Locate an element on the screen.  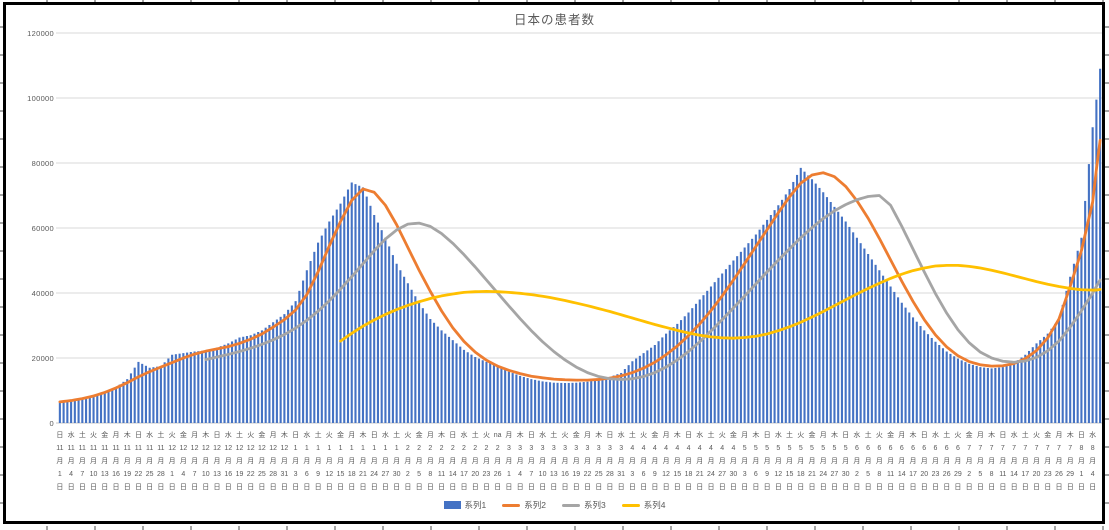
x-axis-tick-label: 木 1 月 21 日 is located at coordinates (363, 461).